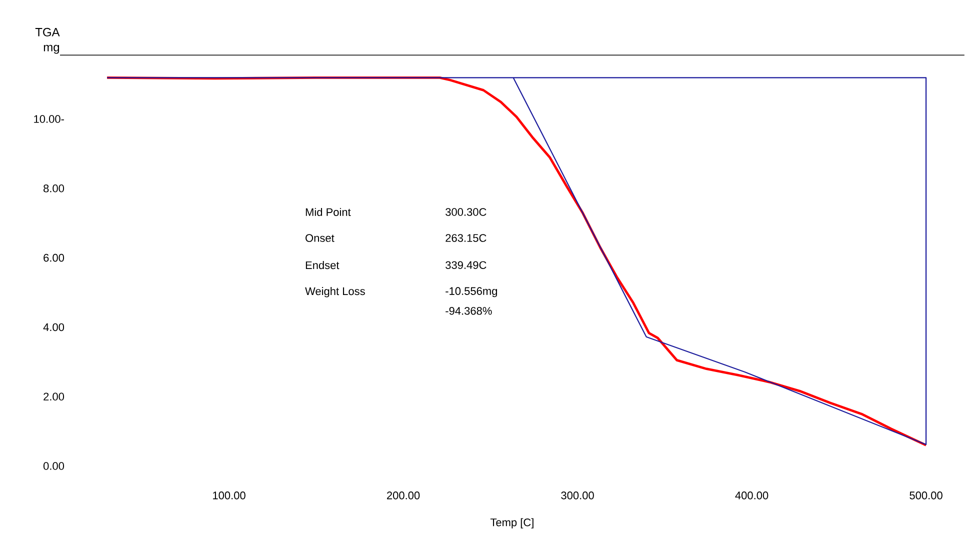  What do you see at coordinates (47, 41) in the screenshot?
I see `y-axis-title: TGA mg` at bounding box center [47, 41].